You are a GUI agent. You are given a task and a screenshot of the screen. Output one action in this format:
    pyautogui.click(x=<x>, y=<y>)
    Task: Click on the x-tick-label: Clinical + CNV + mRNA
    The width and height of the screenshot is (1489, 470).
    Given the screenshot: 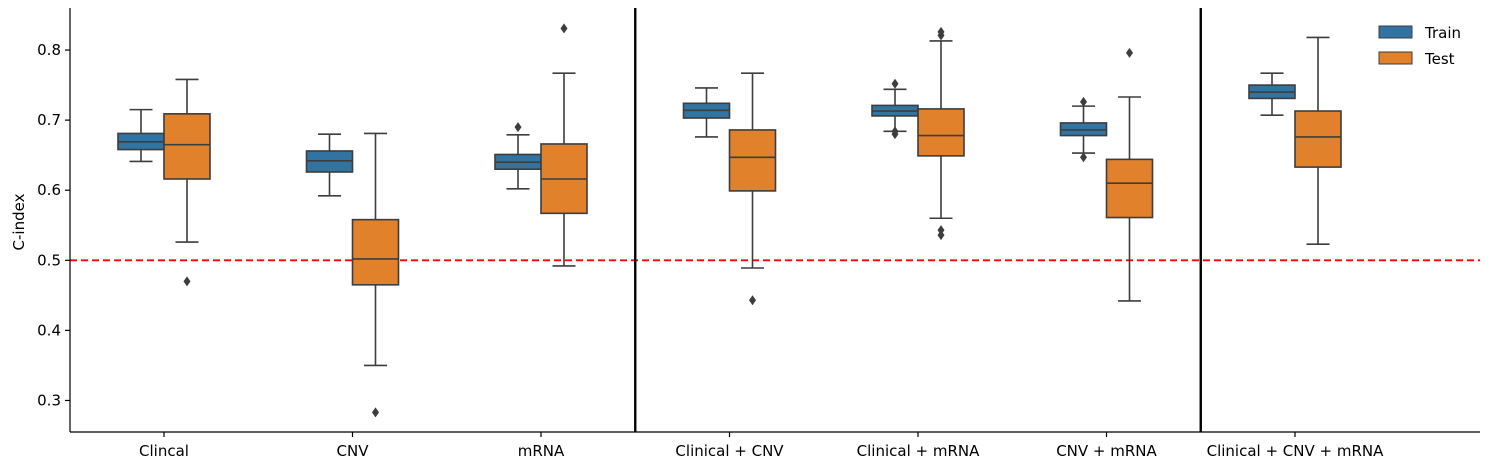 What is the action you would take?
    pyautogui.click(x=1296, y=451)
    